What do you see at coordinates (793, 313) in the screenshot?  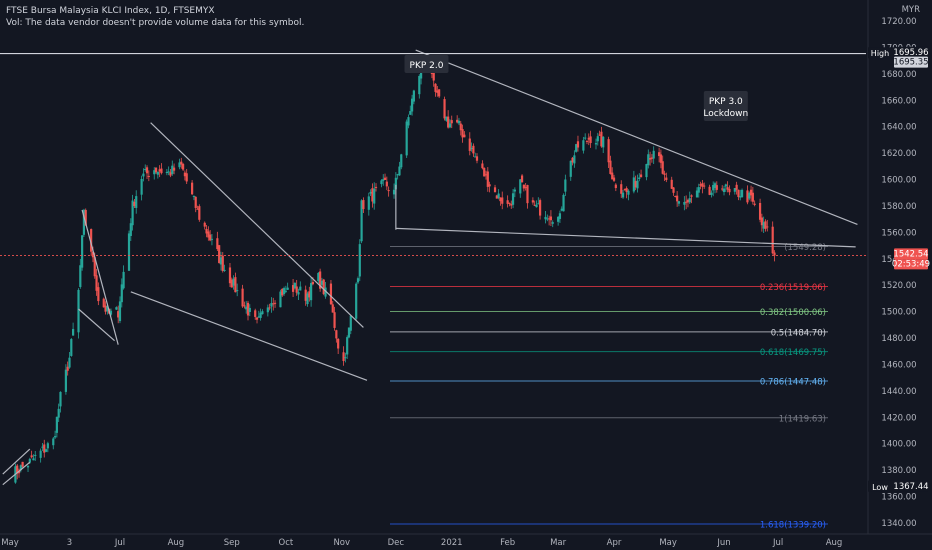 I see `fib-level-label: 0.382(1500.06)` at bounding box center [793, 313].